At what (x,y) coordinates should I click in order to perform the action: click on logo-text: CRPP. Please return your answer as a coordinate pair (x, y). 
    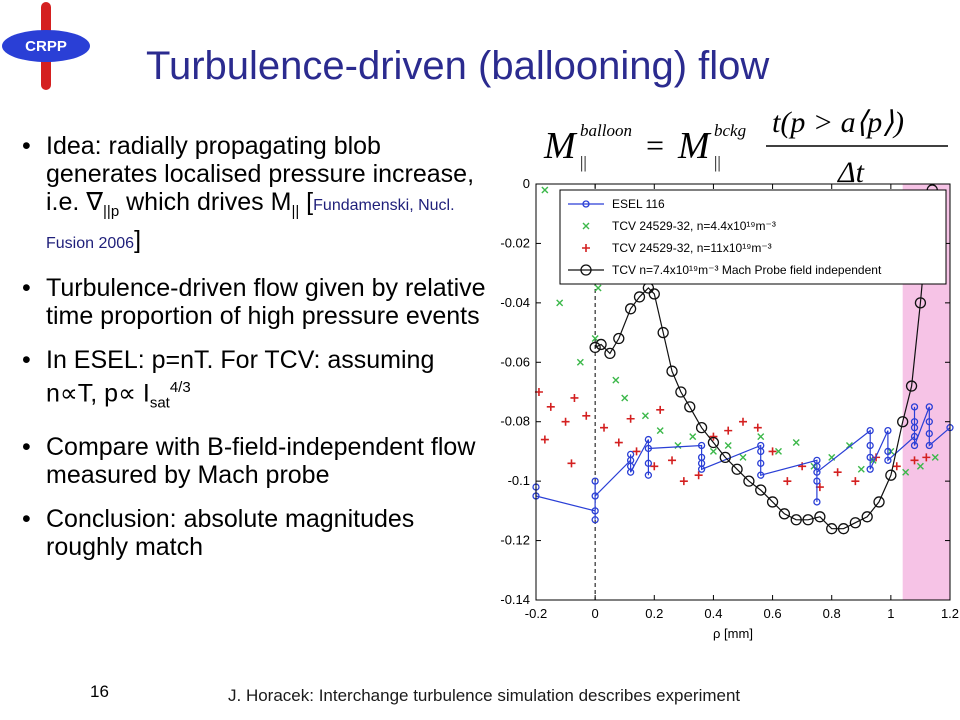
    Looking at the image, I should click on (46, 46).